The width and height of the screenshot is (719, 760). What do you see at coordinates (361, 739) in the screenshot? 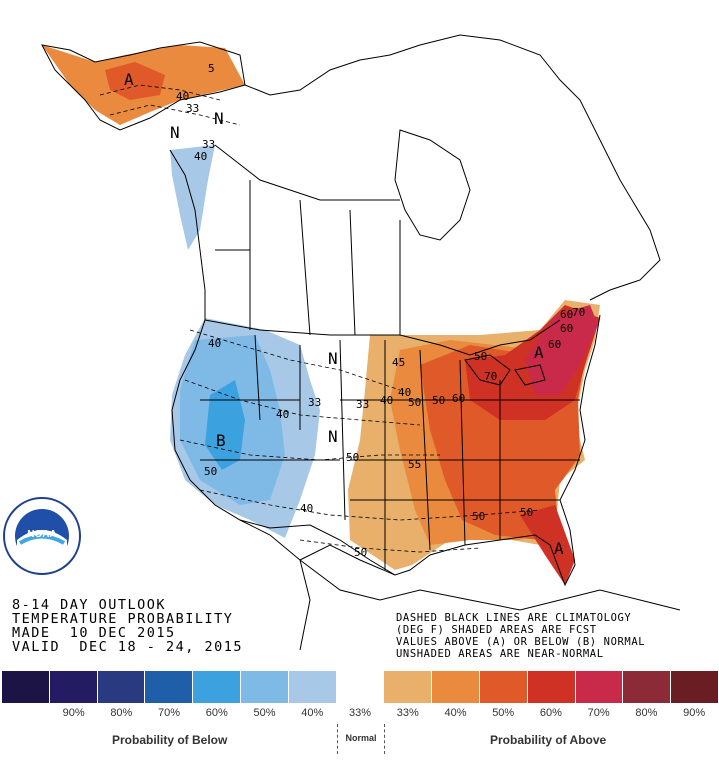
I see `legend-normal-title: Normal` at bounding box center [361, 739].